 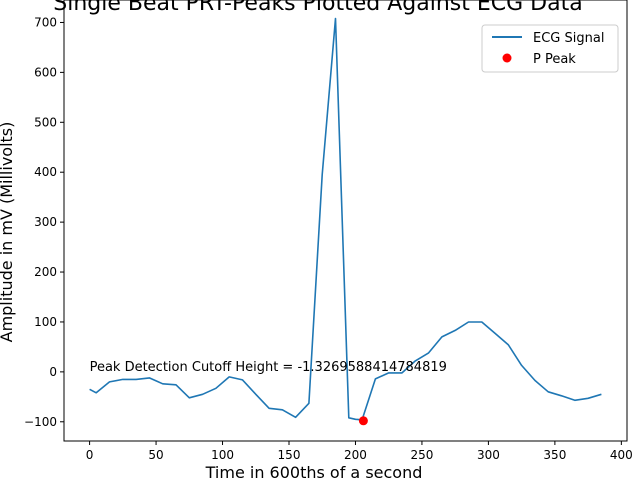 What do you see at coordinates (45, 122) in the screenshot?
I see `y-tick-label: 500` at bounding box center [45, 122].